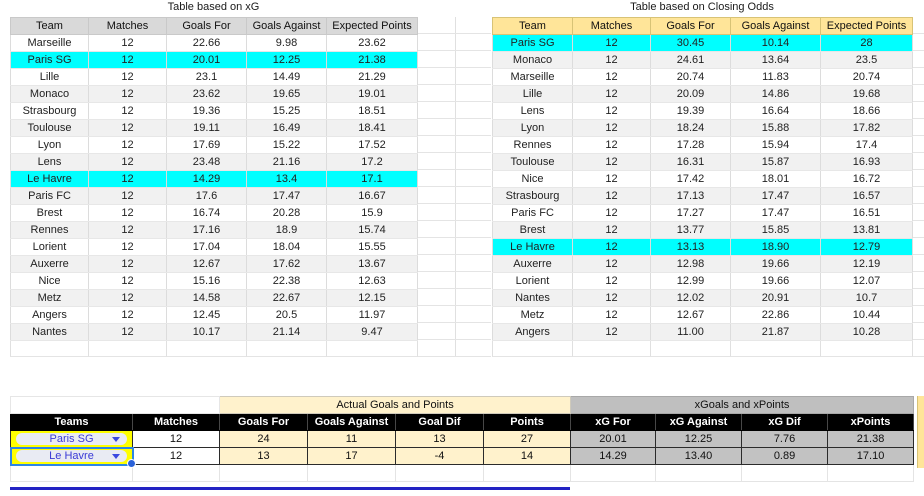  Describe the element at coordinates (206, 196) in the screenshot. I see `stat-cell: 17.6` at that location.